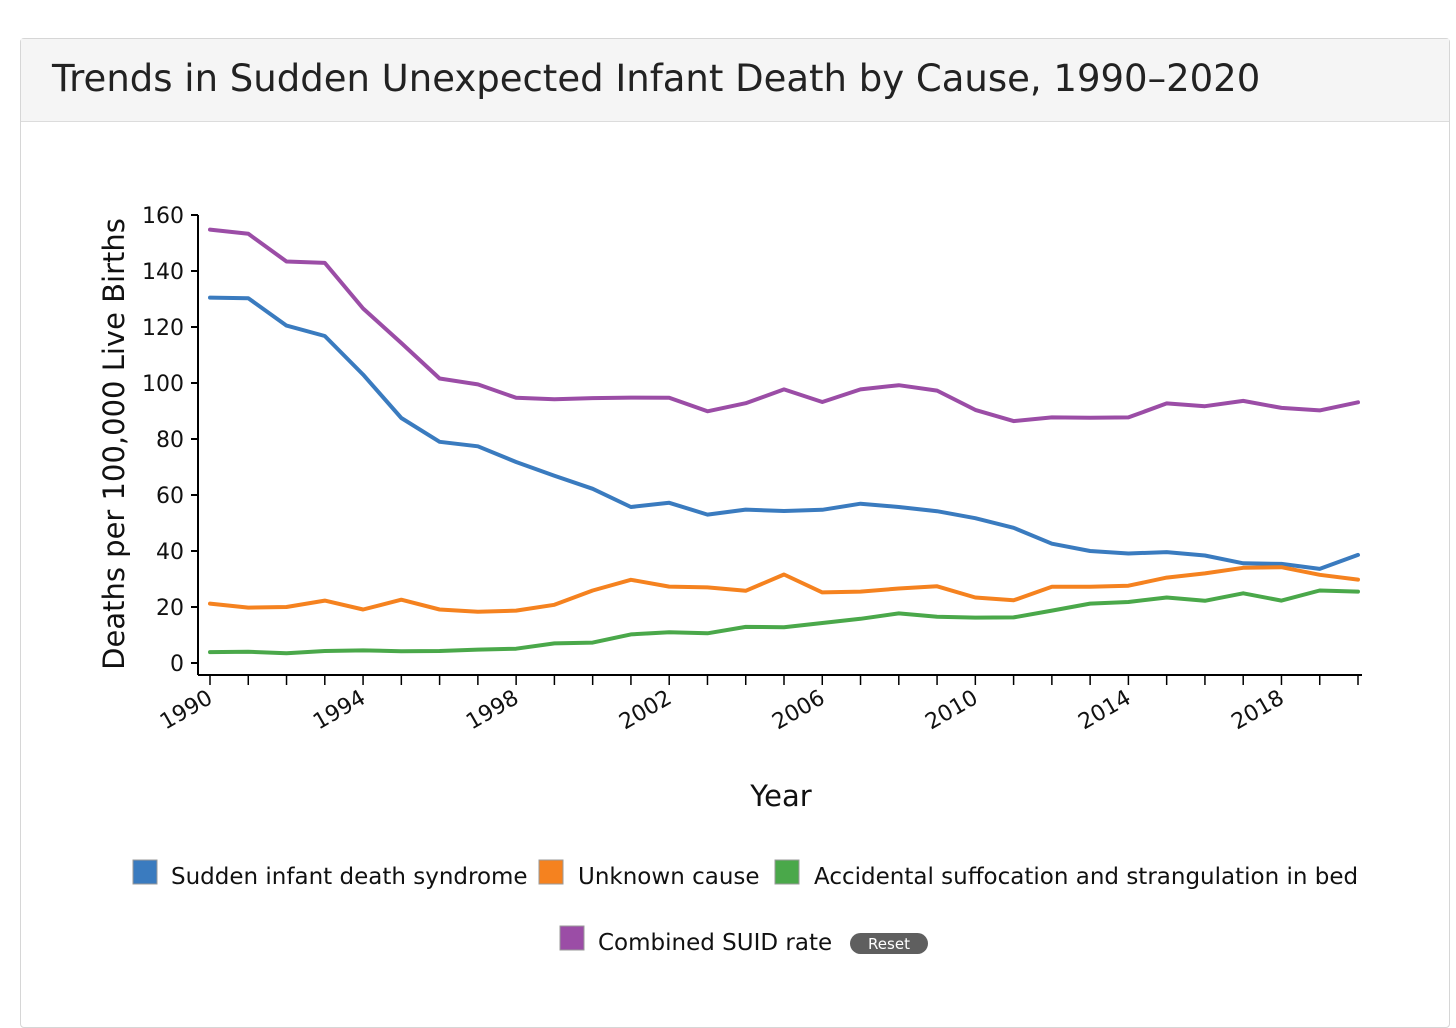  I want to click on y-tick-label: 40, so click(170, 552).